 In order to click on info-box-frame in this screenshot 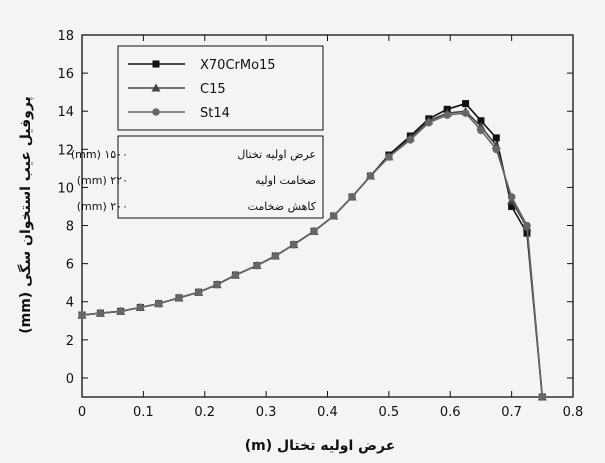, I will do `click(220, 177)`.